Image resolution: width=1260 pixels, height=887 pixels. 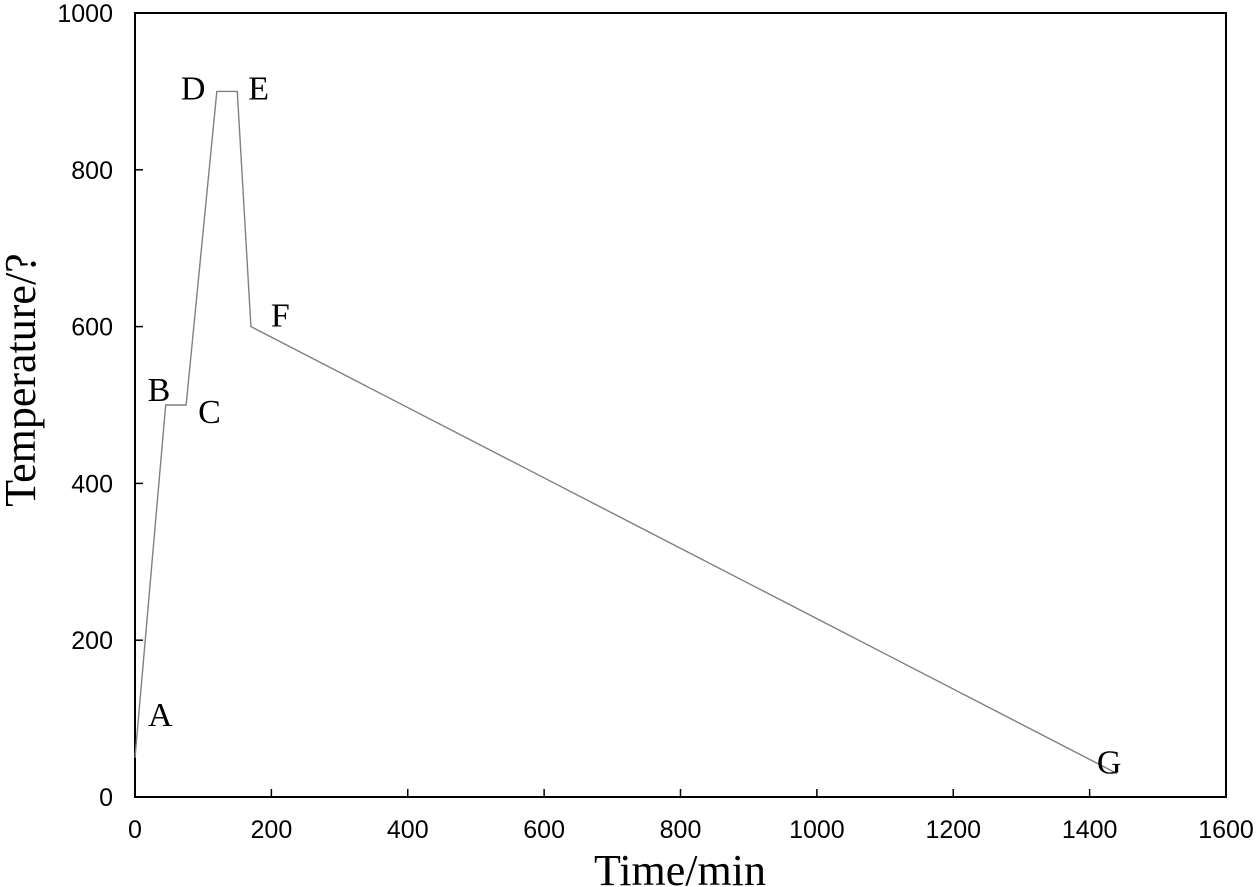 What do you see at coordinates (680, 866) in the screenshot?
I see `x-axis-title: Time/min` at bounding box center [680, 866].